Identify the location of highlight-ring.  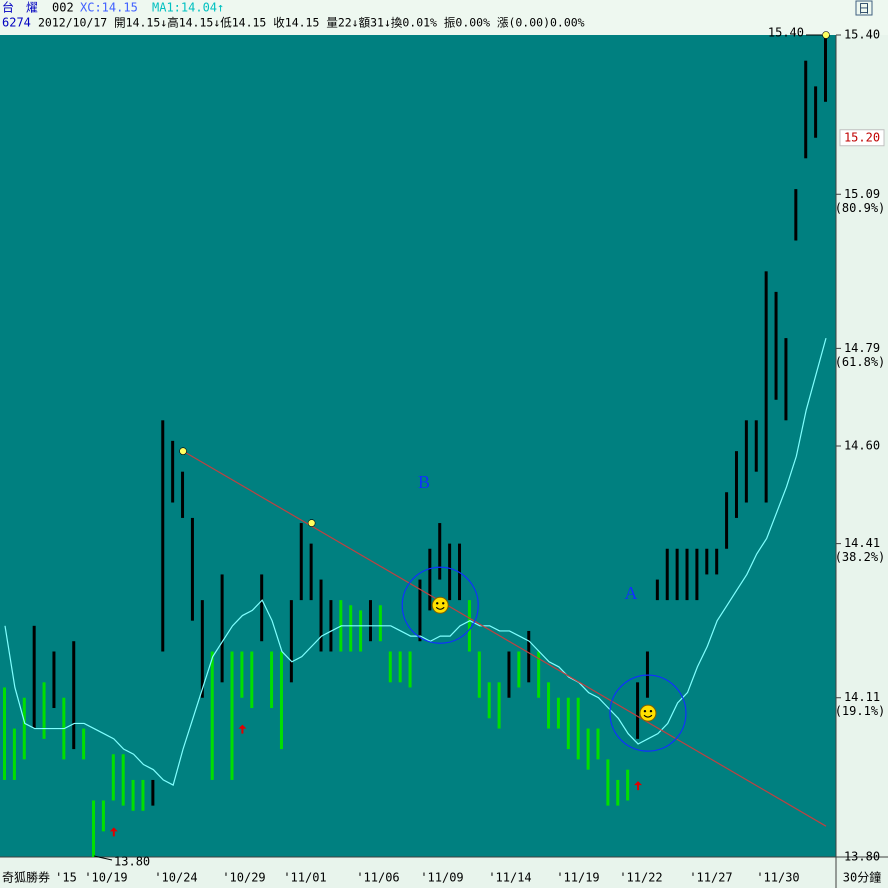
(440, 605).